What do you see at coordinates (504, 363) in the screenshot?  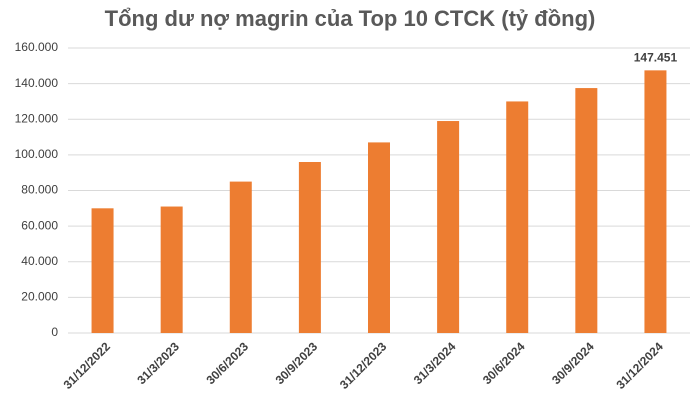 I see `x-tick-label: 30/6/2024` at bounding box center [504, 363].